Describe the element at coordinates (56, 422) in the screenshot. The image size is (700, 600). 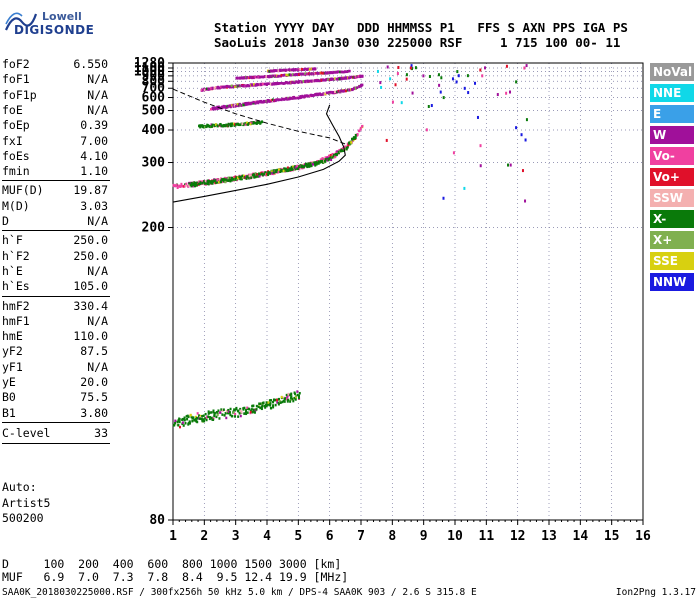
I see `param-separator` at that location.